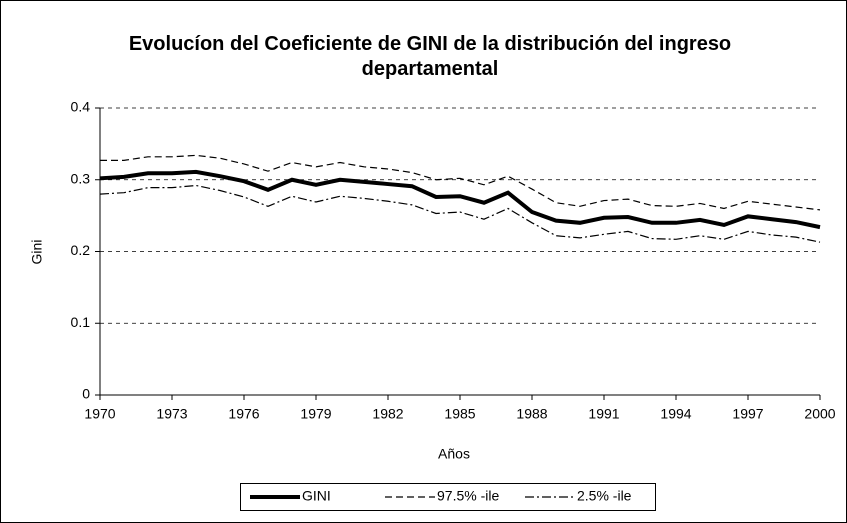 This screenshot has width=847, height=523. Describe the element at coordinates (37, 252) in the screenshot. I see `y-axis-label: Gini` at that location.